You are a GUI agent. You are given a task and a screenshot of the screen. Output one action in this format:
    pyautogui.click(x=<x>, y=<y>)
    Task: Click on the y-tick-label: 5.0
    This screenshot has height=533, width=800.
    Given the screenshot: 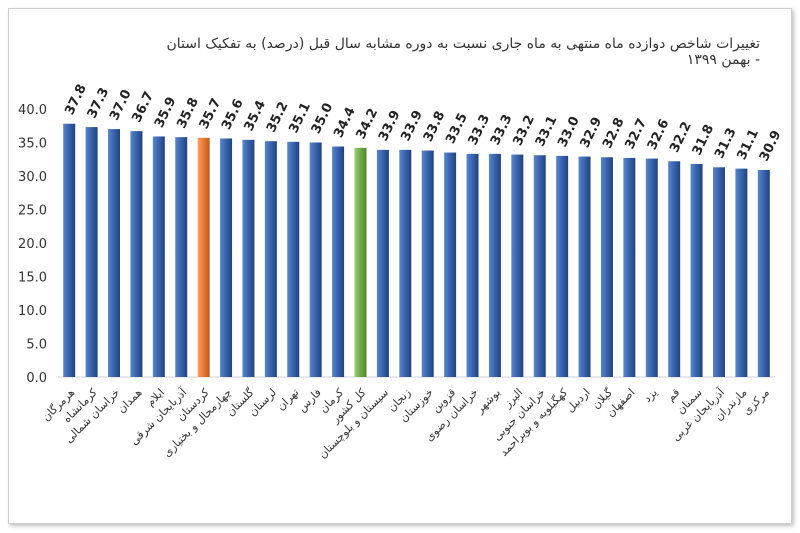 What is the action you would take?
    pyautogui.click(x=36, y=345)
    